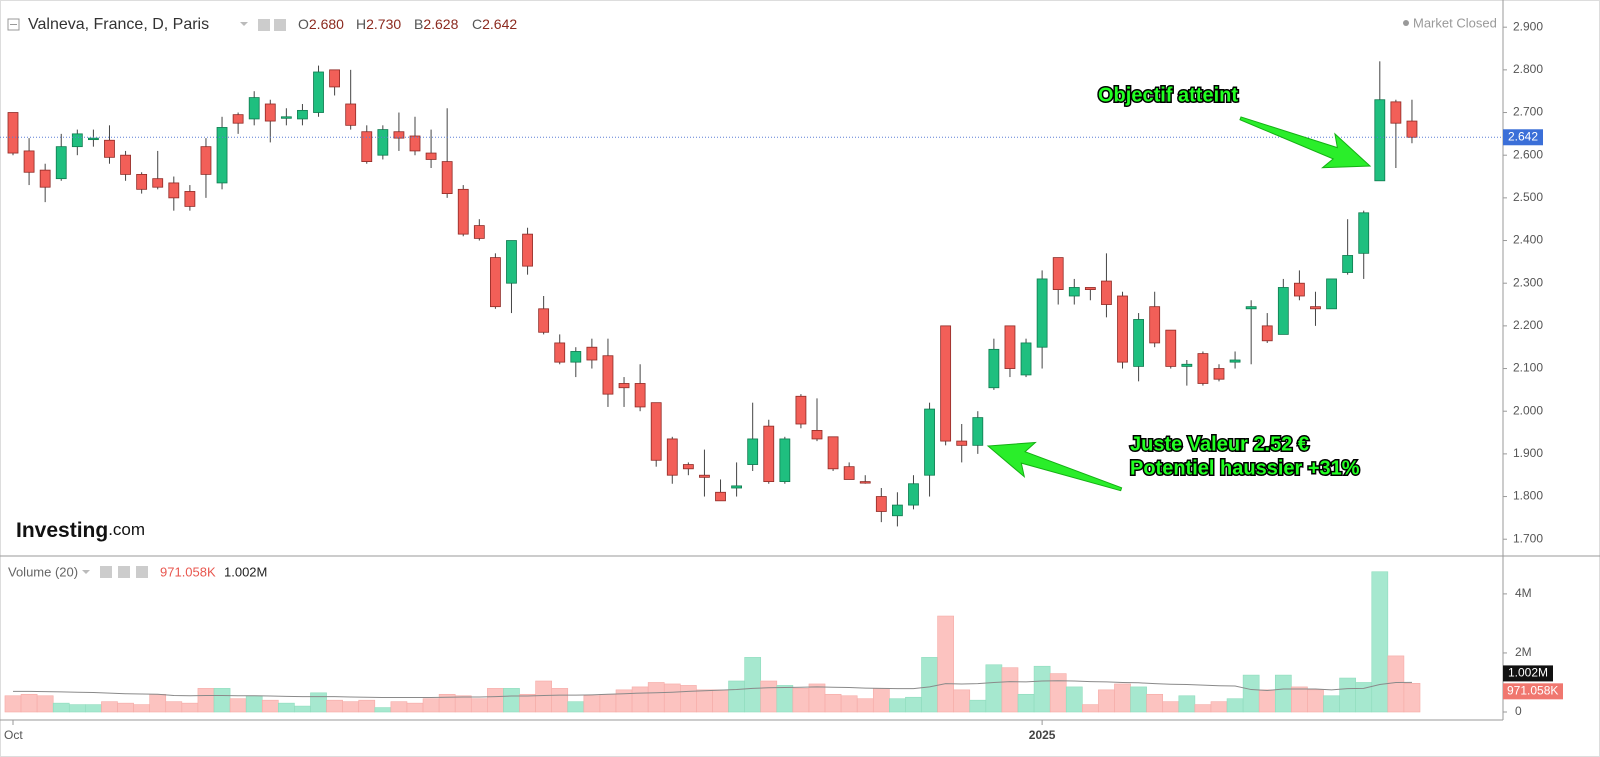 This screenshot has height=757, width=1600. Describe the element at coordinates (126, 529) in the screenshot. I see `watermark-suffix: .com` at that location.